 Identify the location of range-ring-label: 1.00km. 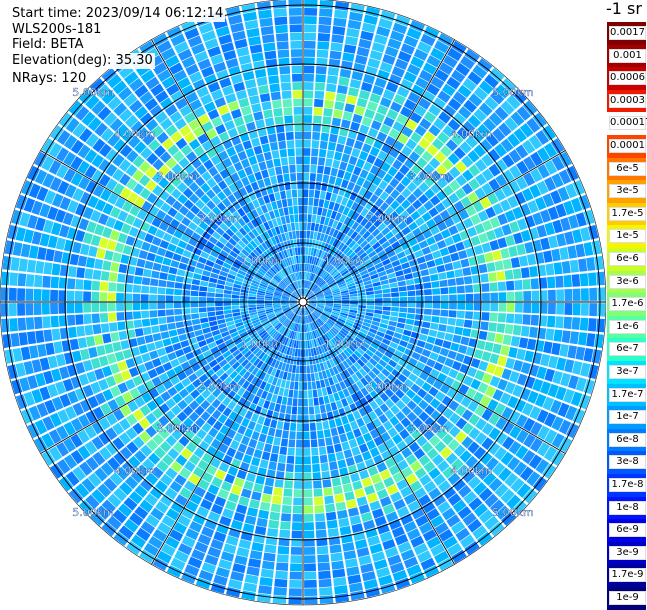
(261, 344).